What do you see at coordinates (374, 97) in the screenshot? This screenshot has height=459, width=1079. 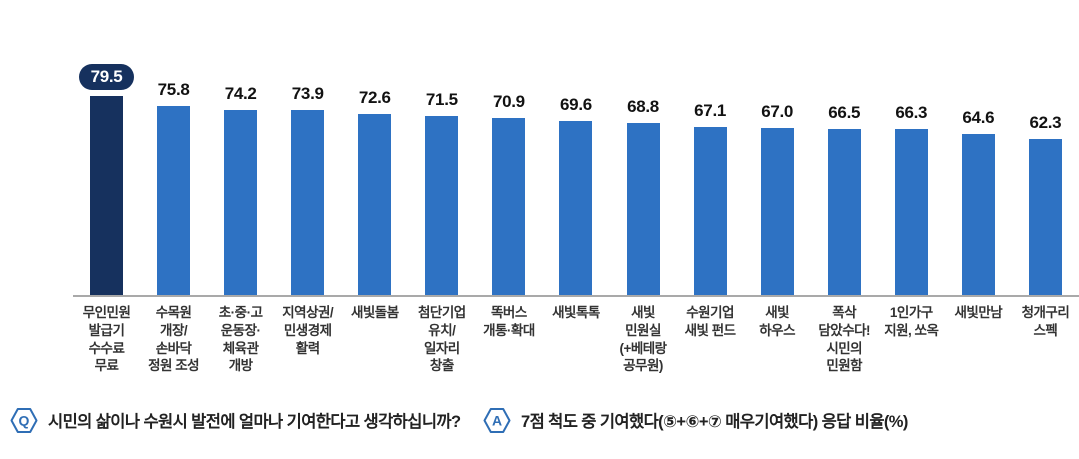 I see `value-label: 72.6` at bounding box center [374, 97].